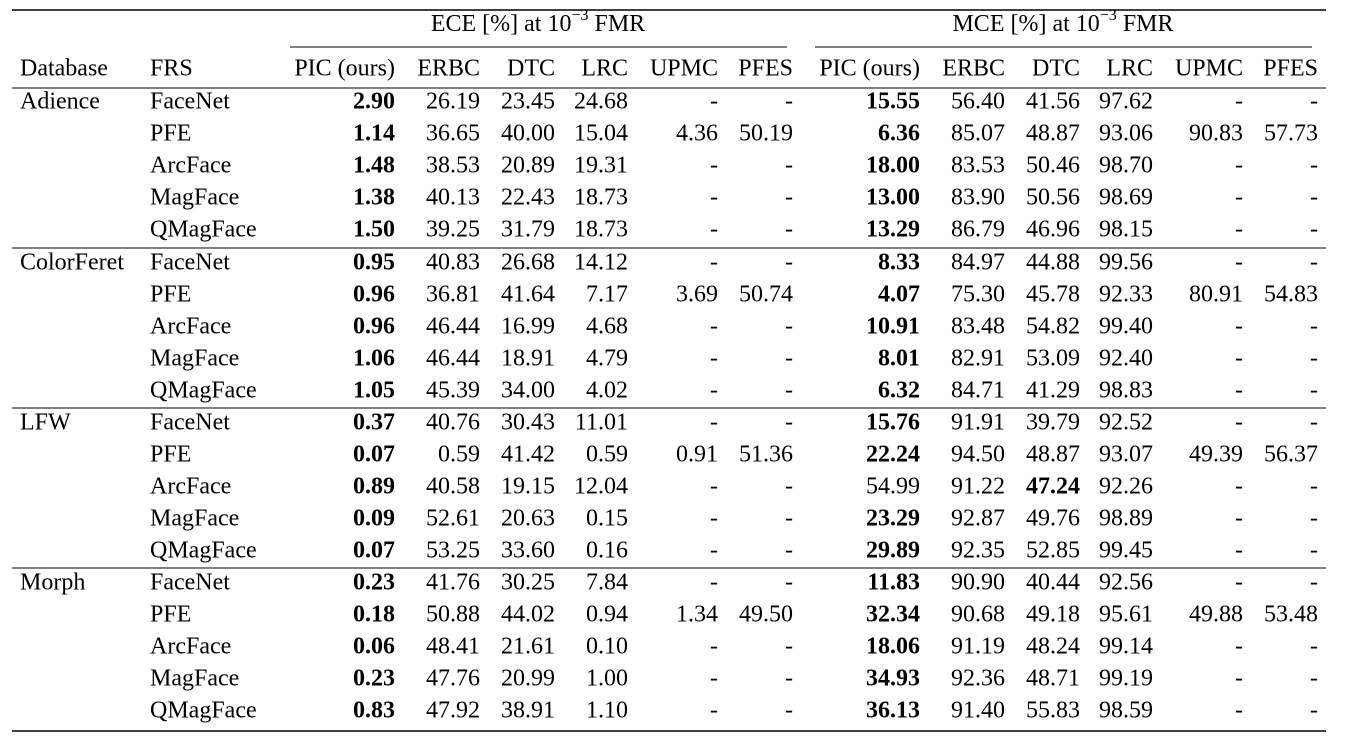 This screenshot has height=741, width=1347. What do you see at coordinates (1053, 198) in the screenshot?
I see `table-cell: 50.56` at bounding box center [1053, 198].